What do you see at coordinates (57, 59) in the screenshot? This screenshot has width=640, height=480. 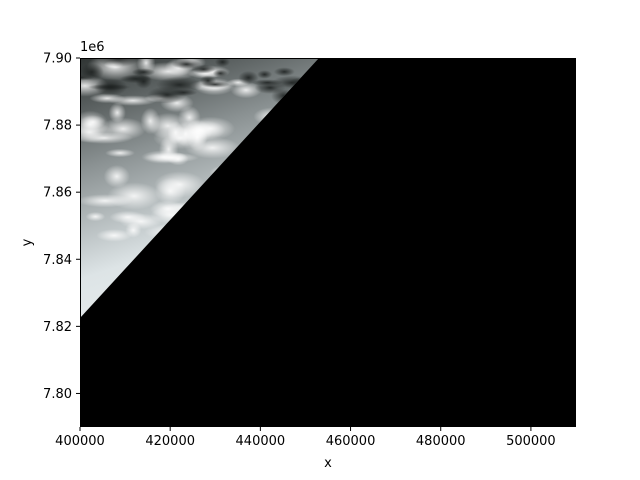 I see `y-tick-label: 7.90` at bounding box center [57, 59].